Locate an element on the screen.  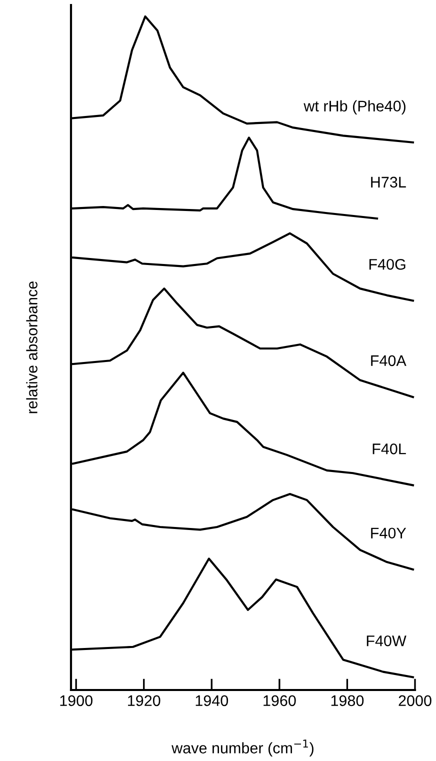
x-tick-label: 2000 is located at coordinates (415, 700).